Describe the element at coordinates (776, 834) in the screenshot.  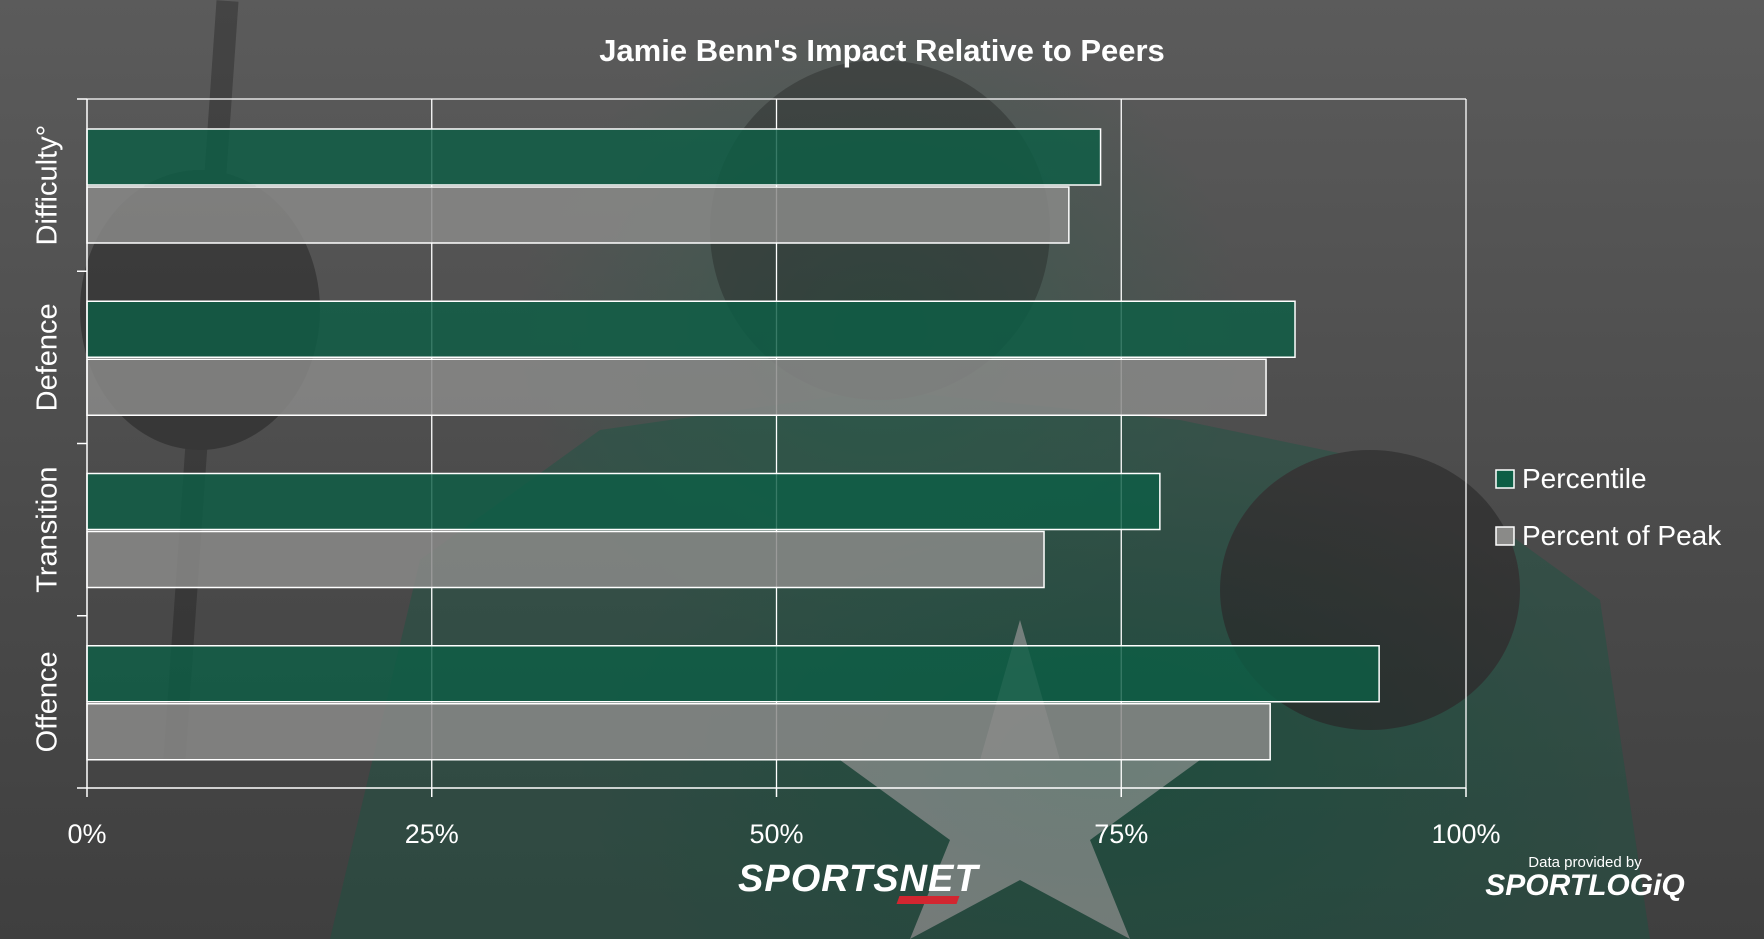
I see `x-tick-label-2: 50%` at that location.